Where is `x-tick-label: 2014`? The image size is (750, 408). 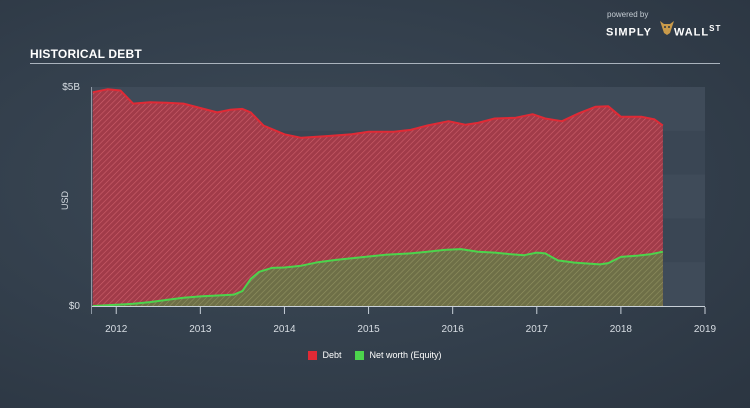 x-tick-label: 2014 is located at coordinates (284, 329).